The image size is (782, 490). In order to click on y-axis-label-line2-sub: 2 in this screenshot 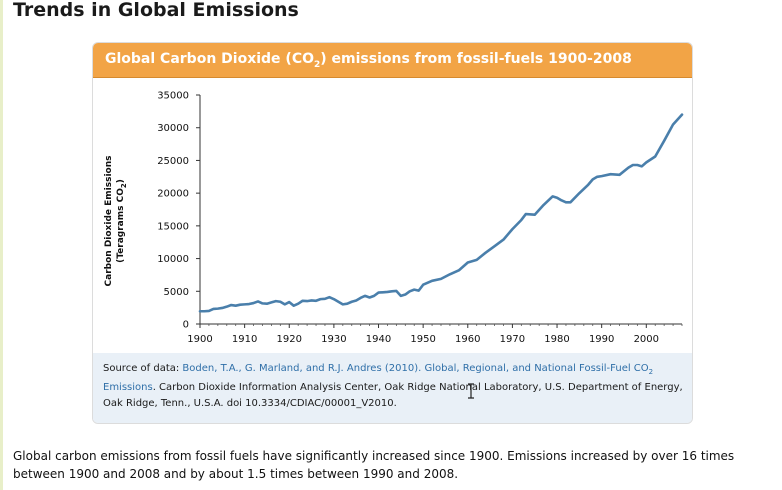, I will do `click(124, 185)`.